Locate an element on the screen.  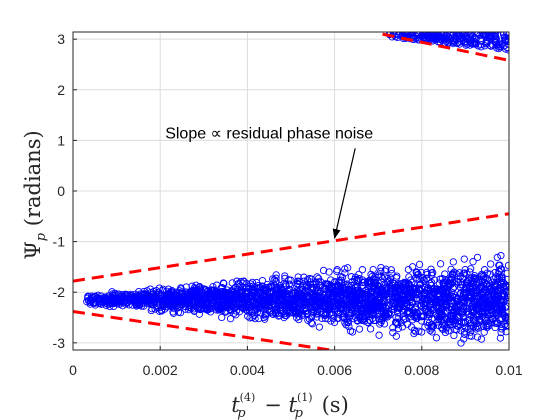
annotation-text: Slope ∝ residual phase noise is located at coordinates (269, 133).